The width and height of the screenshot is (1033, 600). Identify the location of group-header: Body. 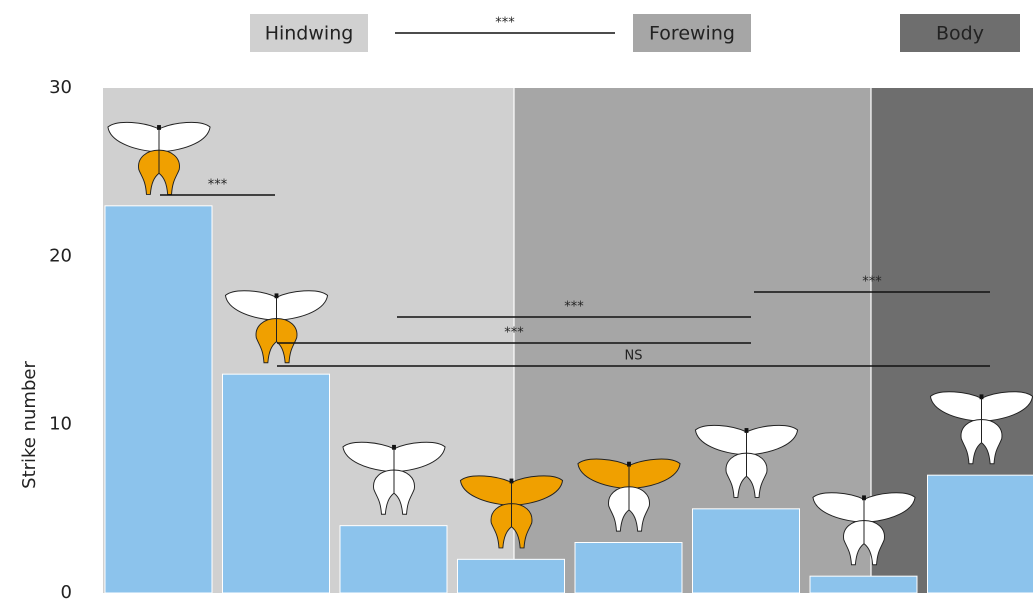
(960, 34).